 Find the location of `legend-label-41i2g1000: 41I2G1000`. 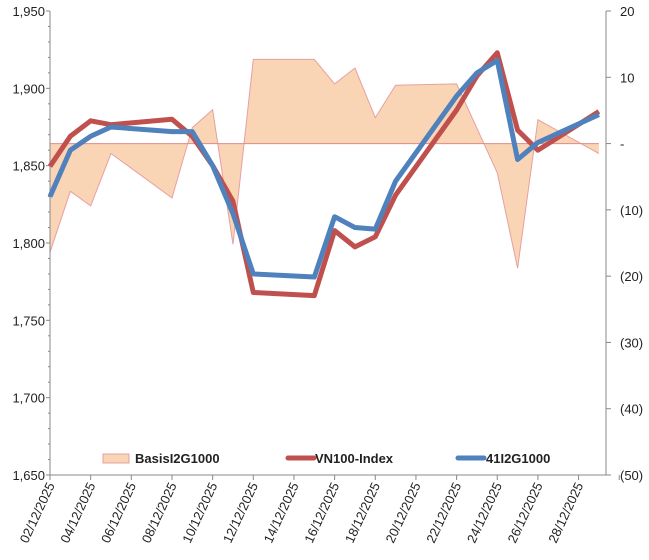

legend-label-41i2g1000: 41I2G1000 is located at coordinates (518, 458).